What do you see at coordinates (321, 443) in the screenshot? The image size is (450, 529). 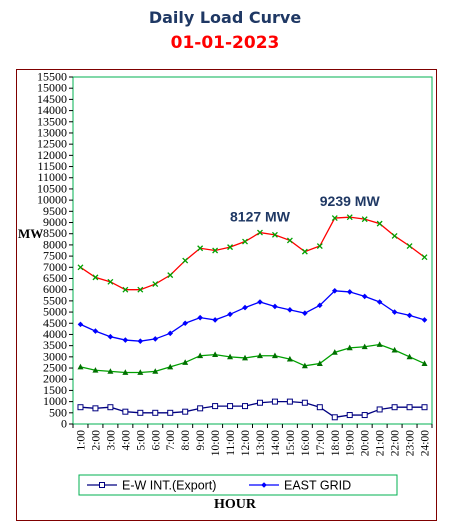 I see `x-tick-label: 17:00` at bounding box center [321, 443].